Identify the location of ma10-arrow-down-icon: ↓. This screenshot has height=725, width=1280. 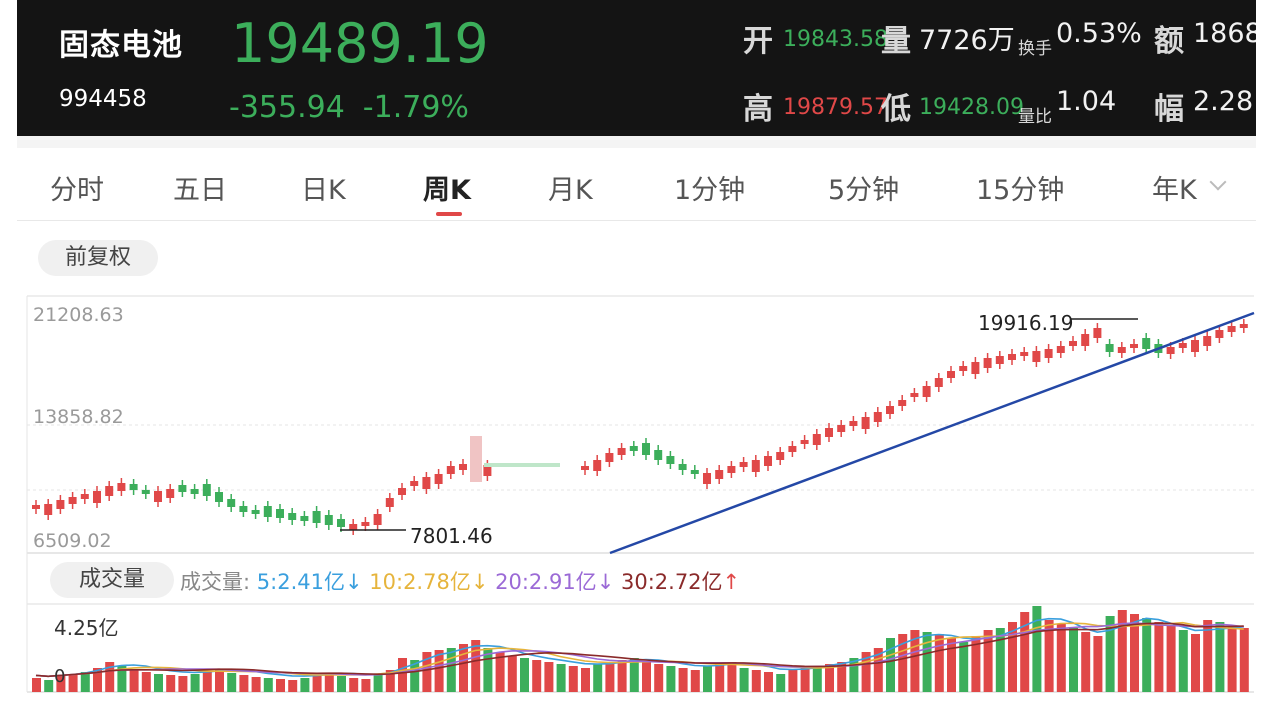
(479, 582).